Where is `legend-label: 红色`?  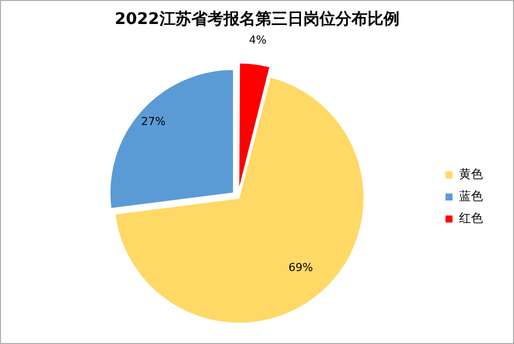 legend-label: 红色 is located at coordinates (471, 218).